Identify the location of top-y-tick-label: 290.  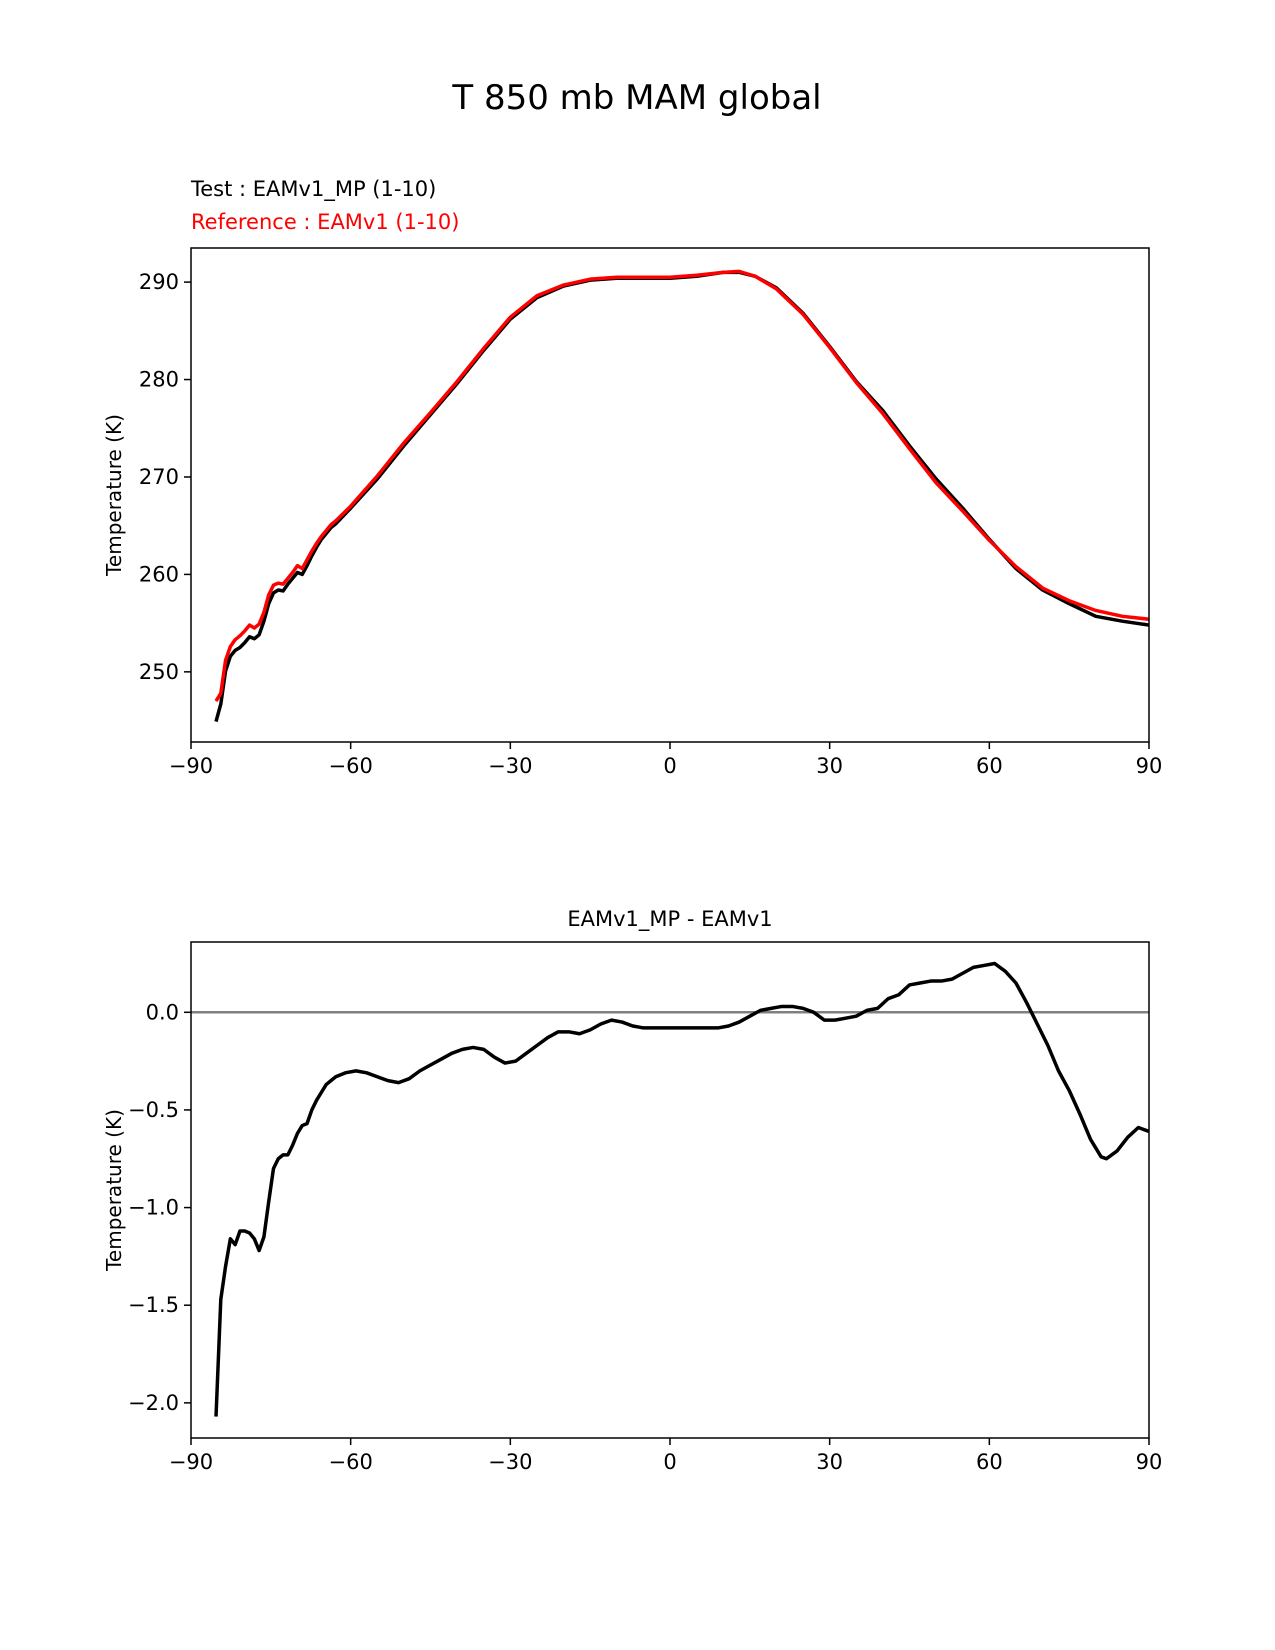
(159, 282).